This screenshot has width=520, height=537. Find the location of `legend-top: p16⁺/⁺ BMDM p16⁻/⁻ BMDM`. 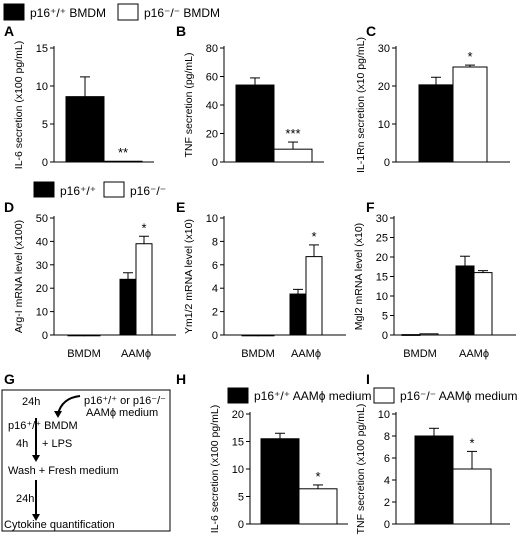

legend-top: p16⁺/⁺ BMDM p16⁻/⁻ BMDM is located at coordinates (111, 12).